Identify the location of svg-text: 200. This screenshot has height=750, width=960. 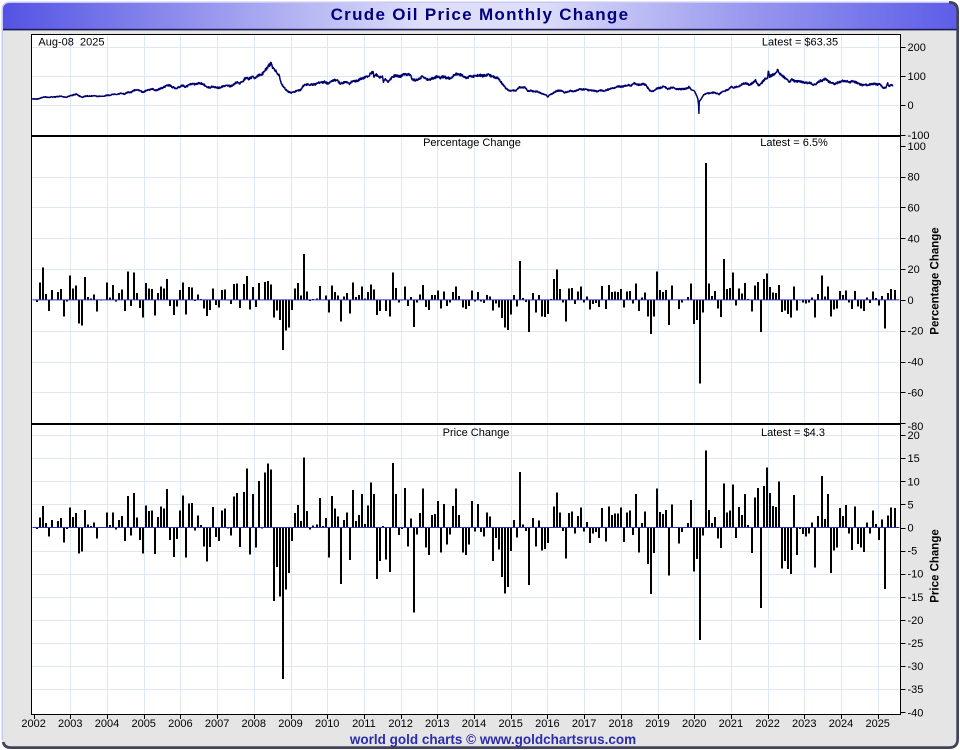
(917, 48).